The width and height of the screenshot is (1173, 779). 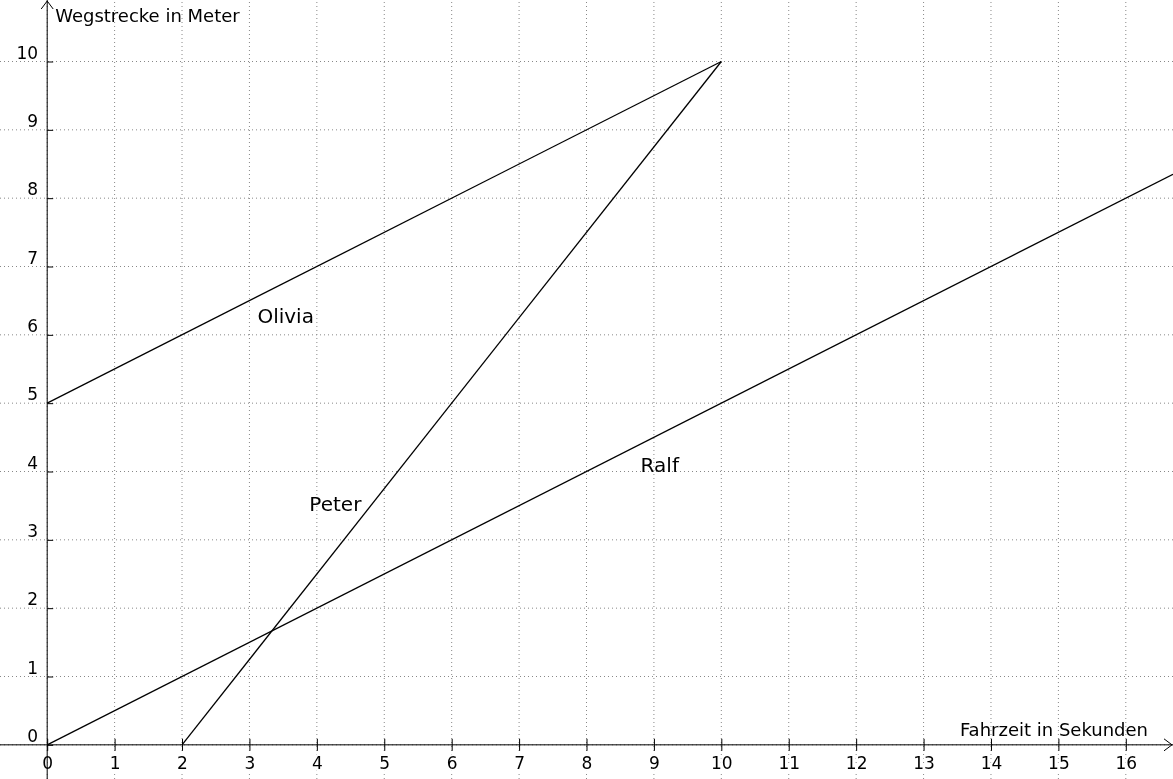 I want to click on series-label: Olivia, so click(x=285, y=315).